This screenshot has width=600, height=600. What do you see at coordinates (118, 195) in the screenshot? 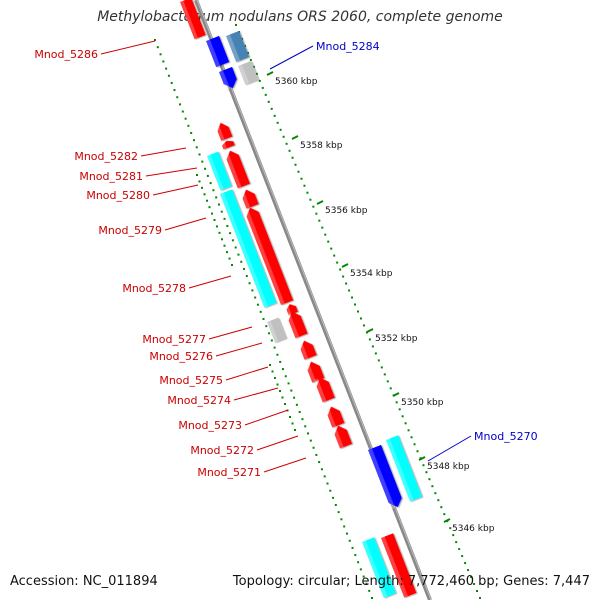
I see `gene-label: Mnod_5280` at bounding box center [118, 195].